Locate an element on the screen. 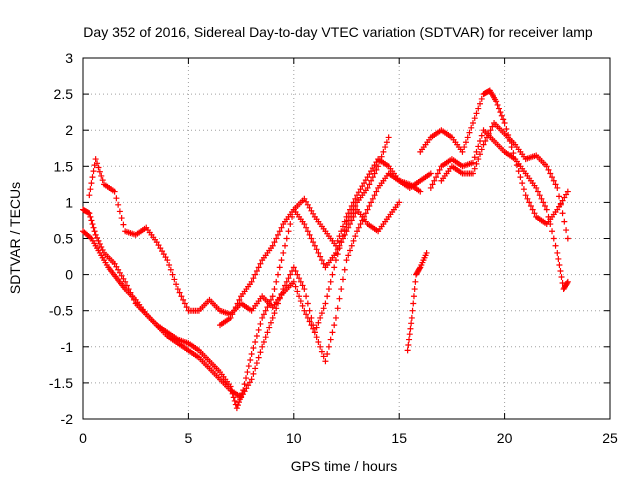 Image resolution: width=640 pixels, height=480 pixels. y-tick-label: -2 is located at coordinates (67, 419).